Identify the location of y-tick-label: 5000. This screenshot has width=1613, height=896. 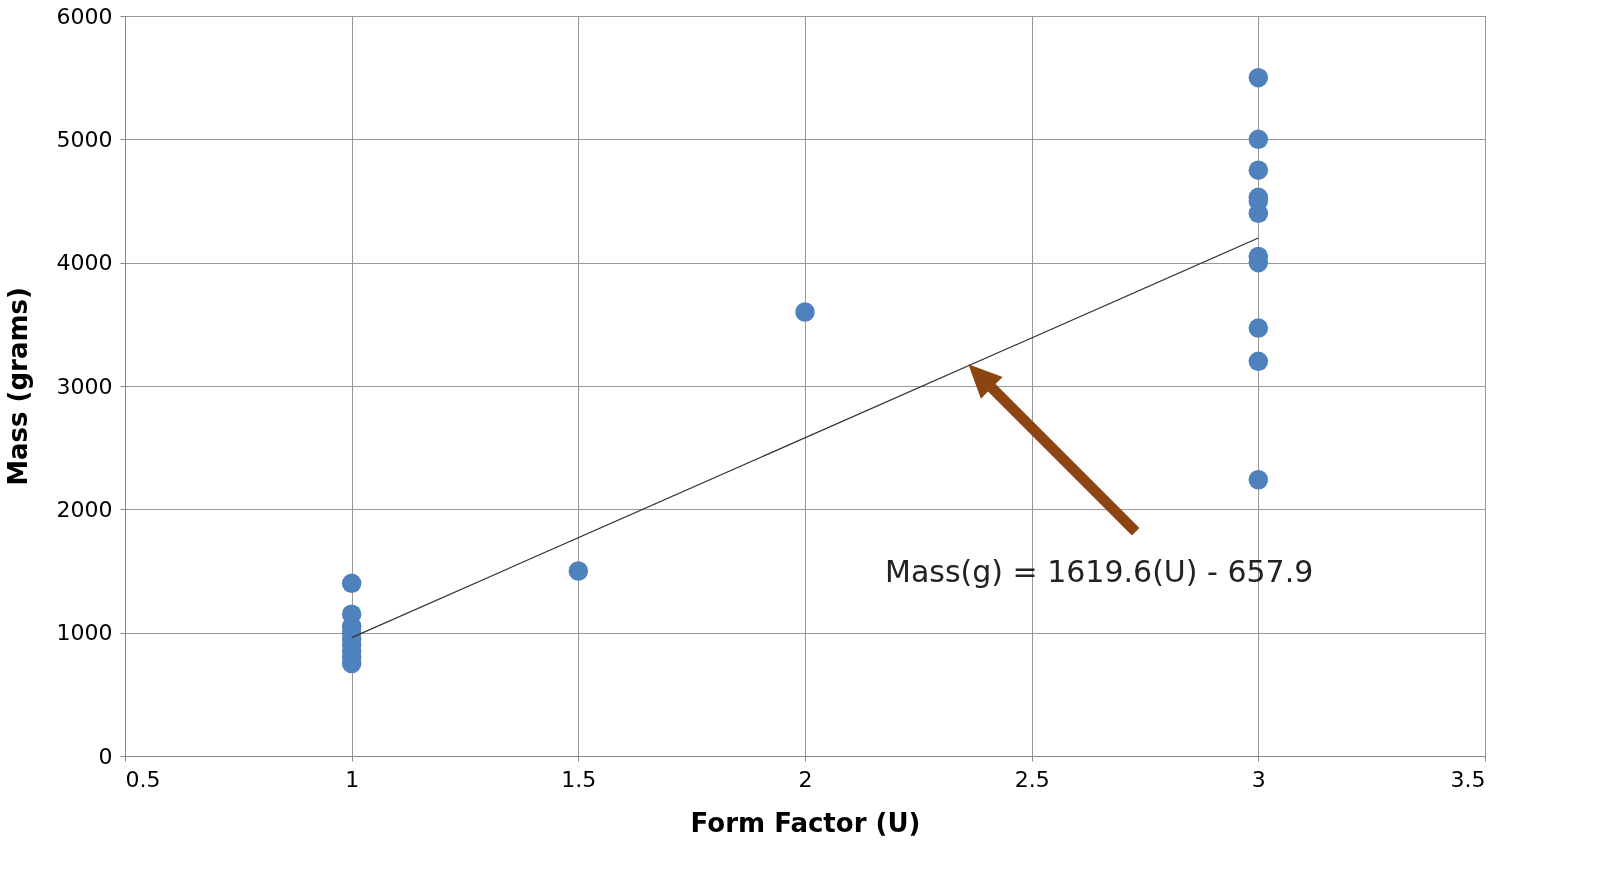
(84, 139).